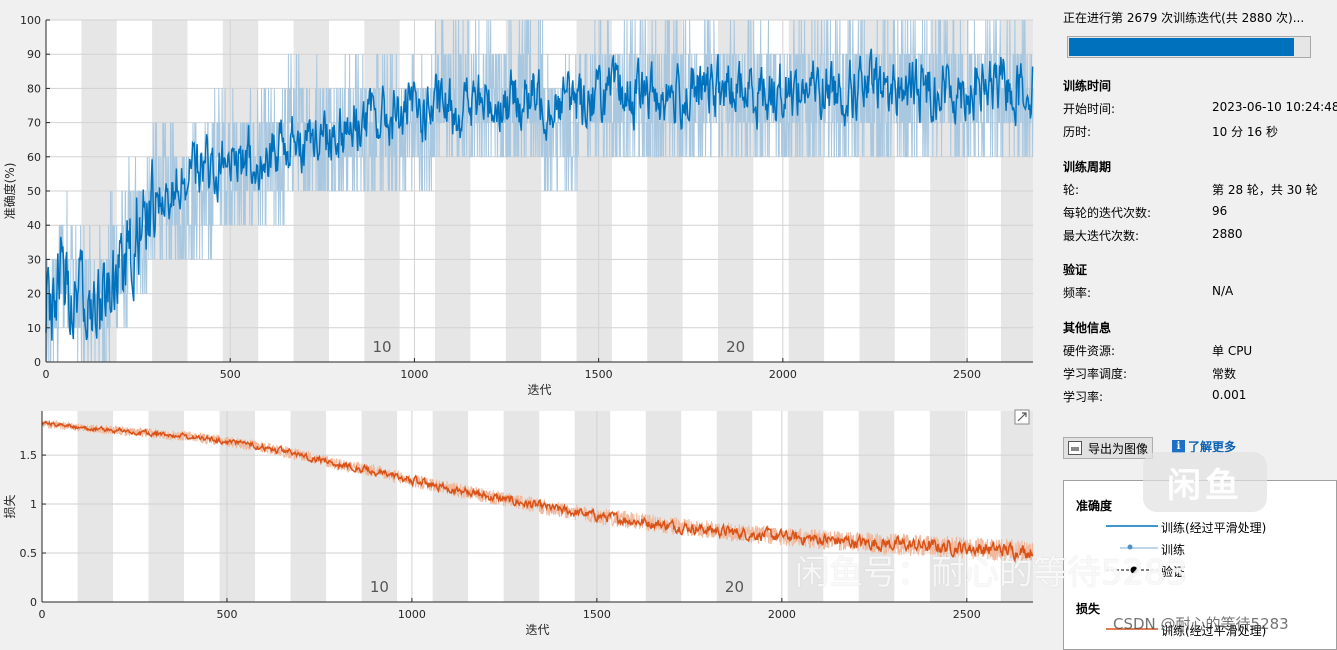 The height and width of the screenshot is (650, 1337). I want to click on legend-accuracy-title: 准确度, so click(1094, 506).